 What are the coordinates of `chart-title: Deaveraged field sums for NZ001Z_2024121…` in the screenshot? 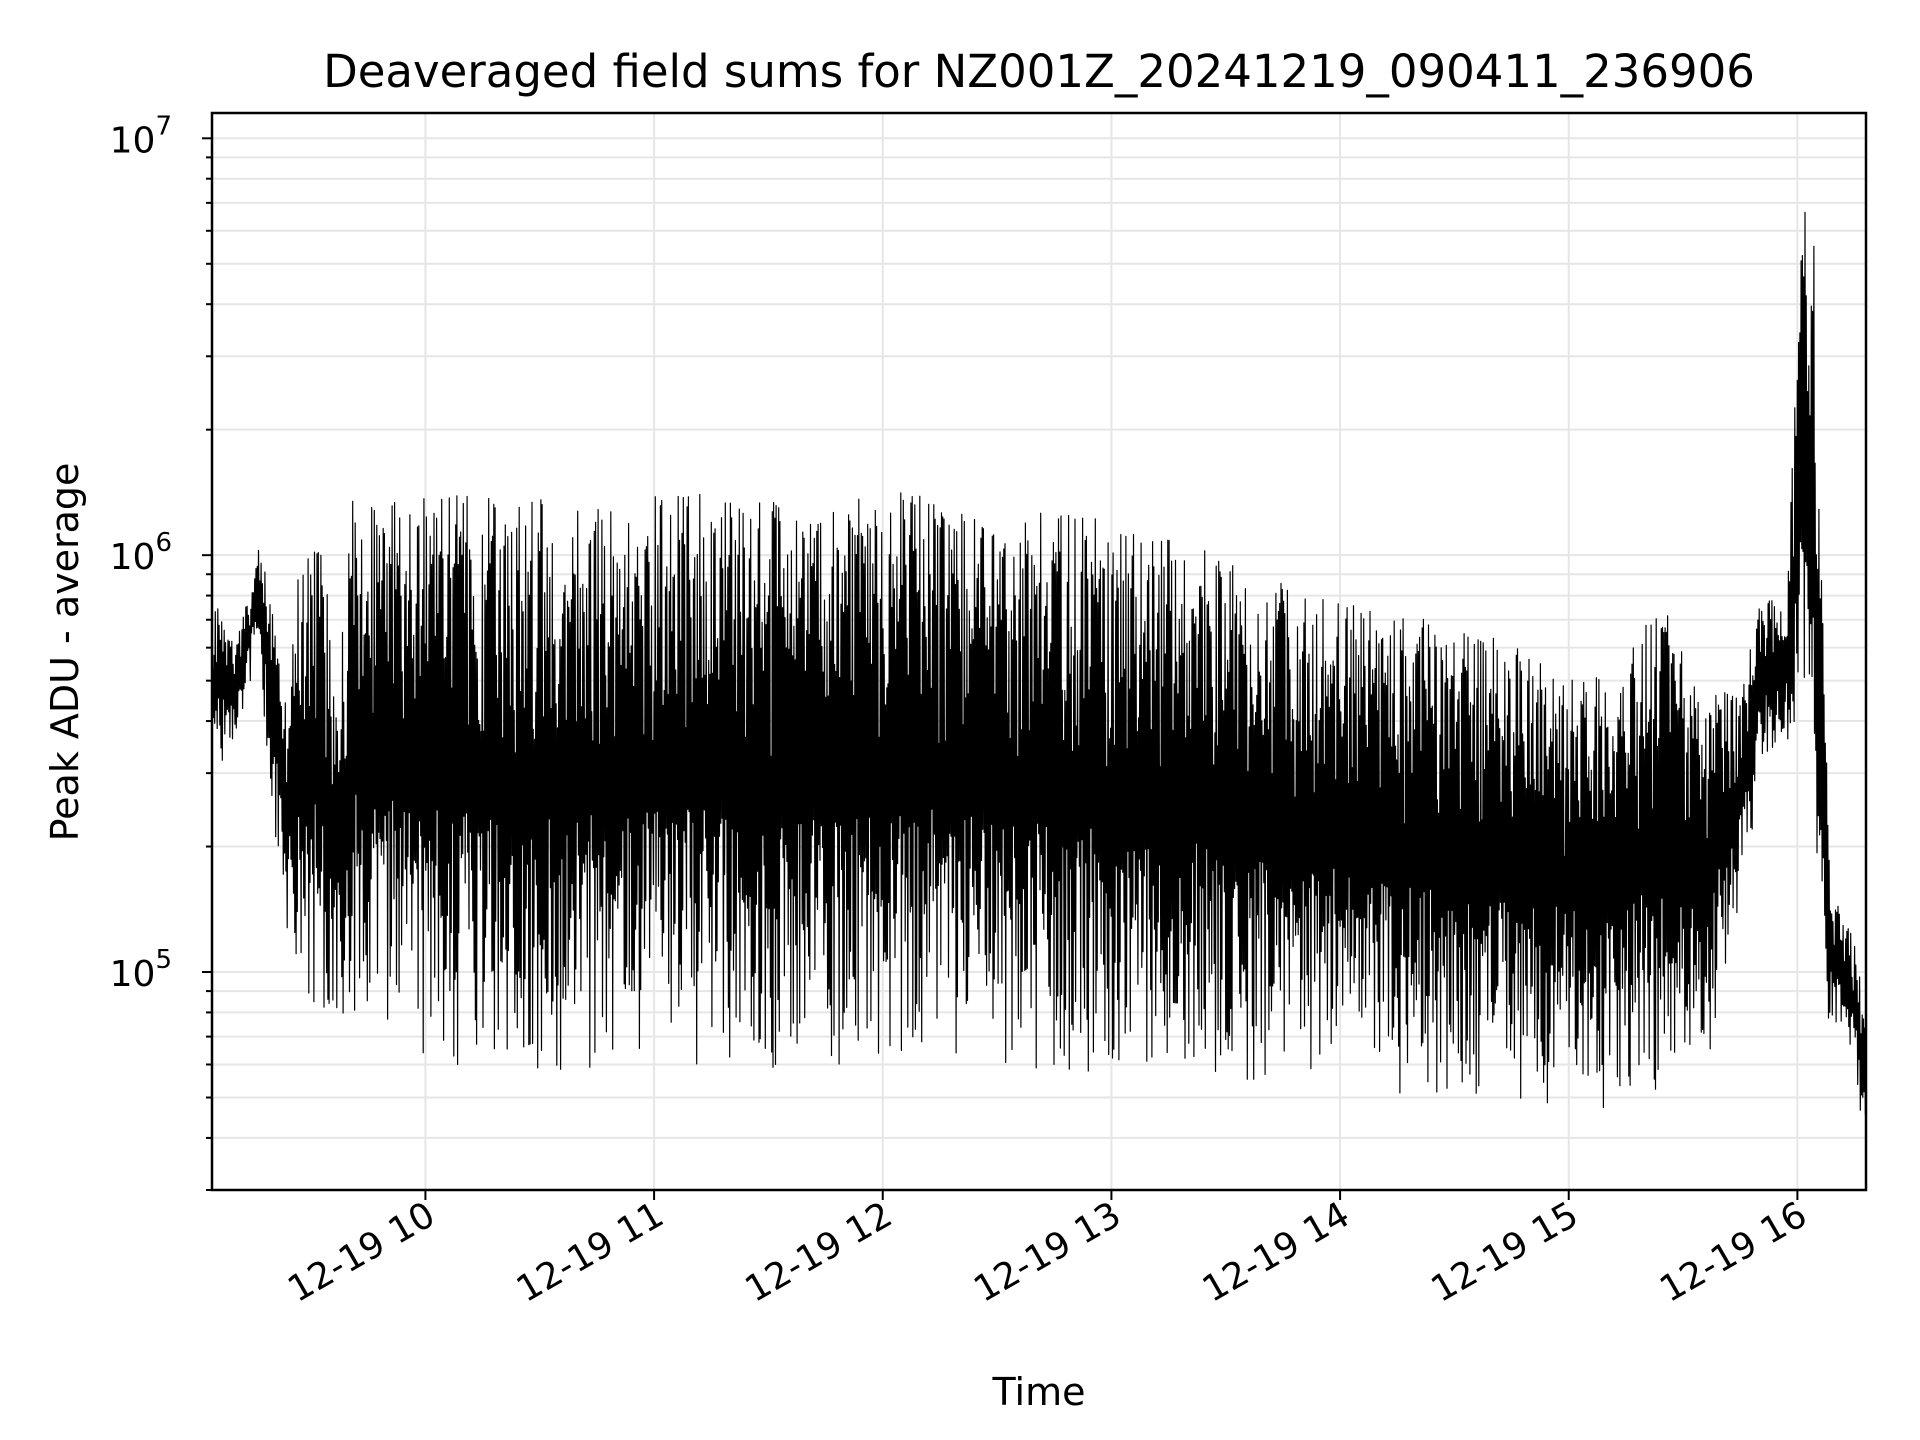 It's located at (1039, 71).